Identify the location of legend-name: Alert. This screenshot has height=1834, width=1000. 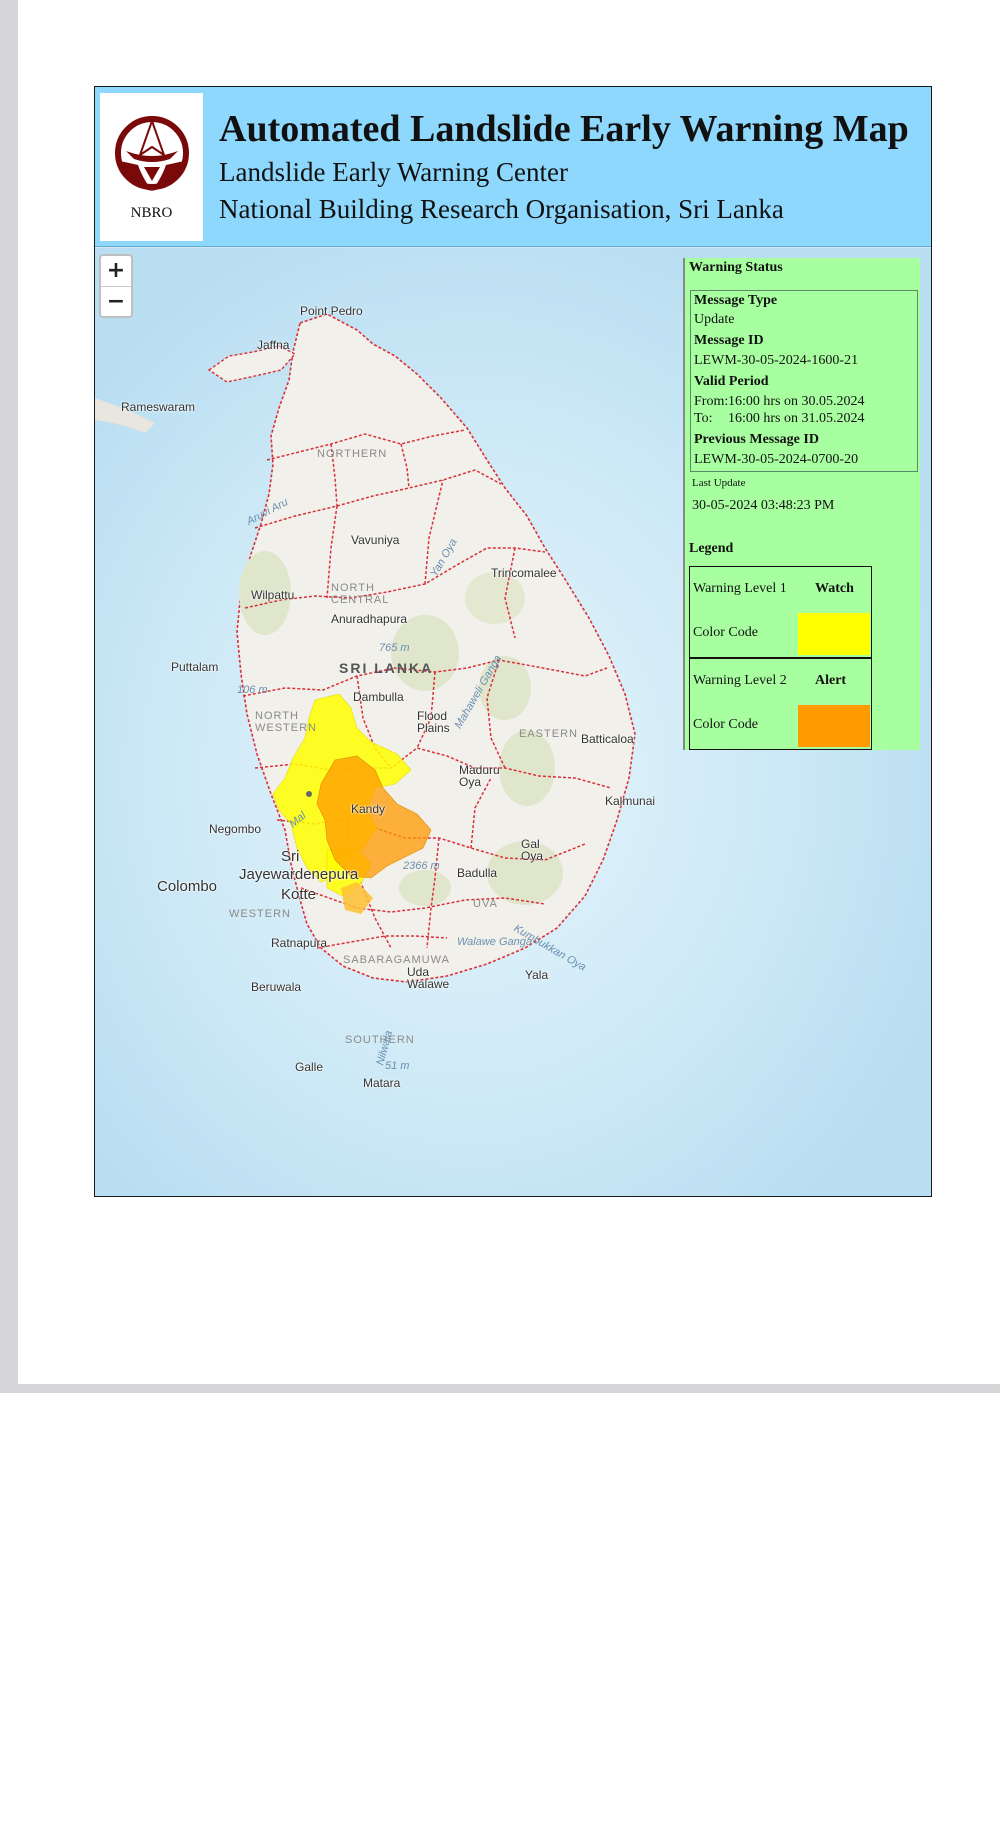
(831, 680).